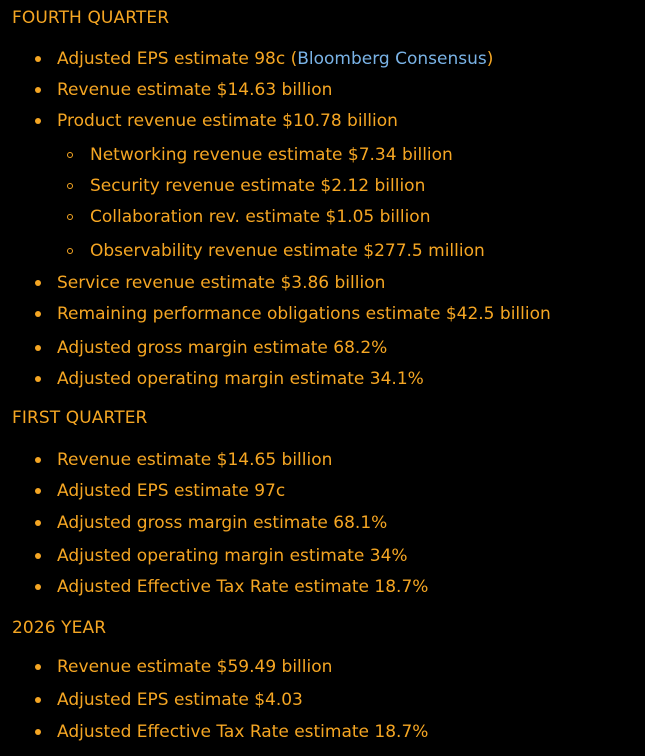 This screenshot has height=756, width=645. Describe the element at coordinates (80, 418) in the screenshot. I see `section-heading-first-quarter: FIRST QUARTER` at that location.